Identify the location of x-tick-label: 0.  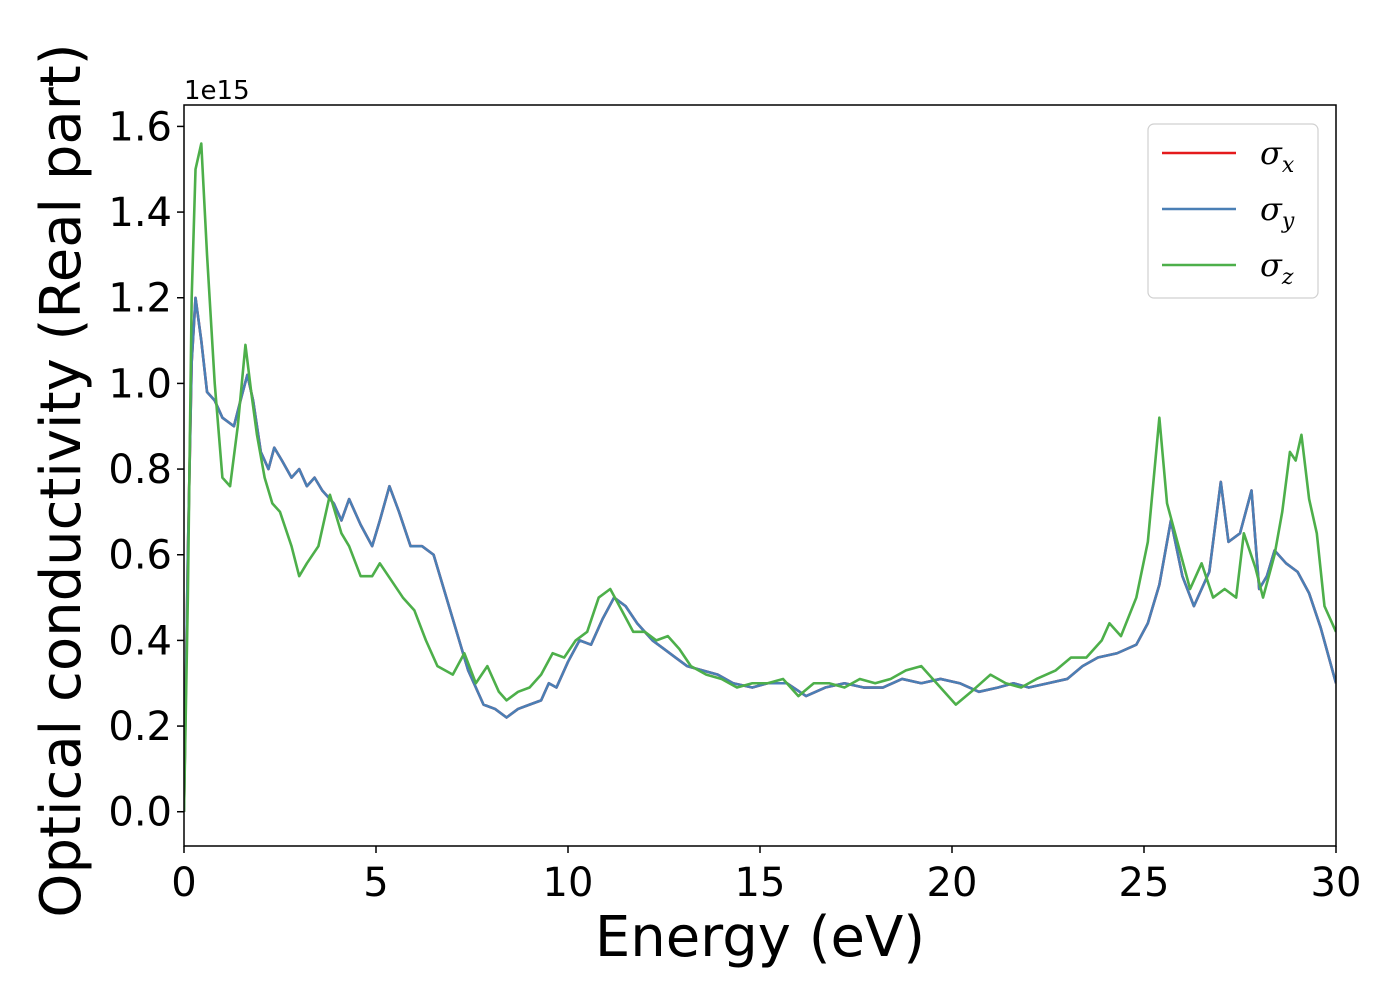
(183, 883).